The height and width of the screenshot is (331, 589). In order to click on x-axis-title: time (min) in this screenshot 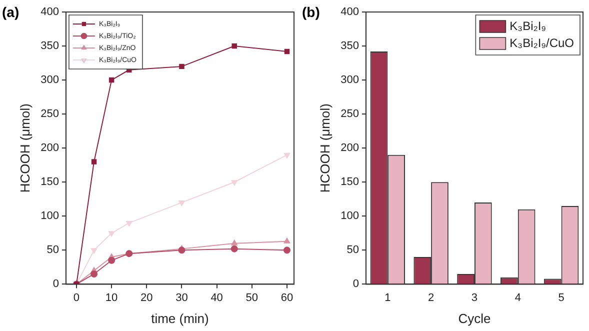, I will do `click(180, 318)`.